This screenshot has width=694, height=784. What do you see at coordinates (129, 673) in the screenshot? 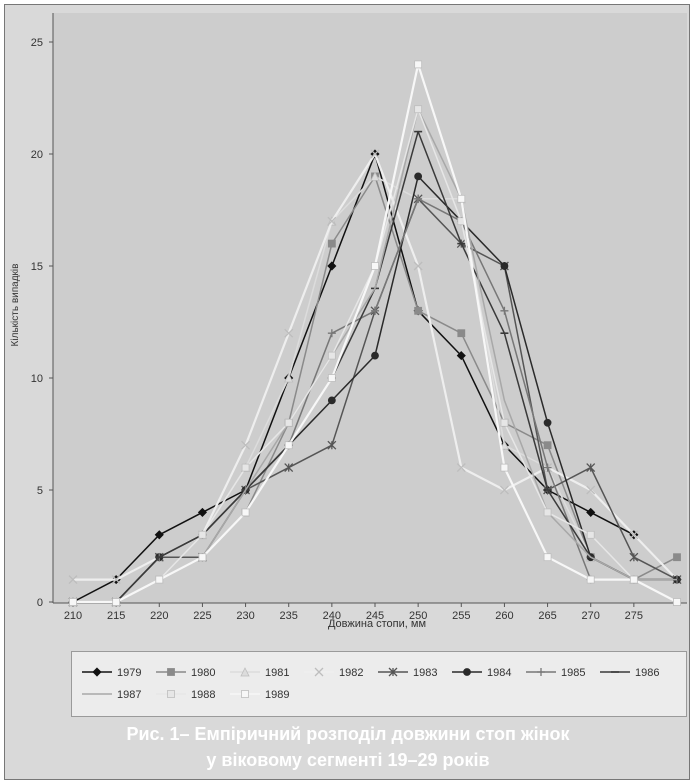
I see `legend-label: 1979` at bounding box center [129, 673].